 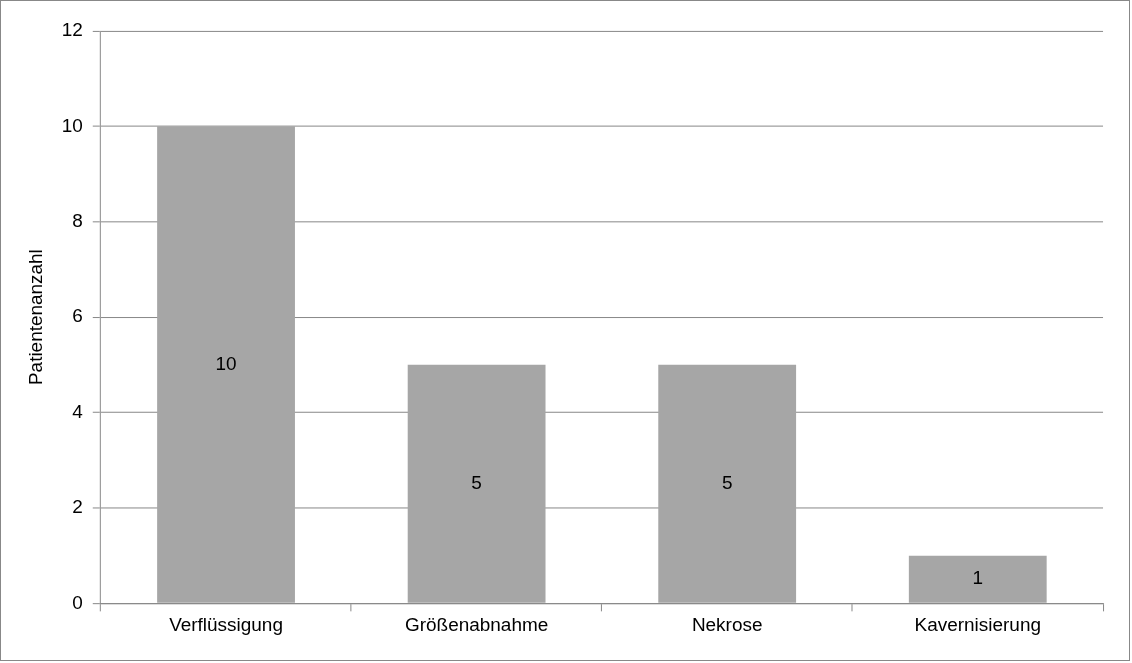 What do you see at coordinates (77, 507) in the screenshot?
I see `y-tick-label: 2` at bounding box center [77, 507].